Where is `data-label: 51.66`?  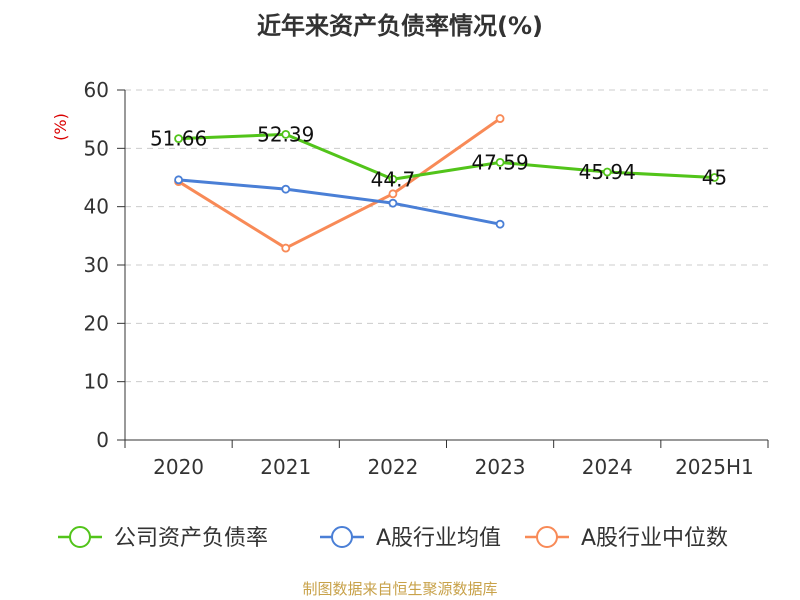 data-label: 51.66 is located at coordinates (178, 139).